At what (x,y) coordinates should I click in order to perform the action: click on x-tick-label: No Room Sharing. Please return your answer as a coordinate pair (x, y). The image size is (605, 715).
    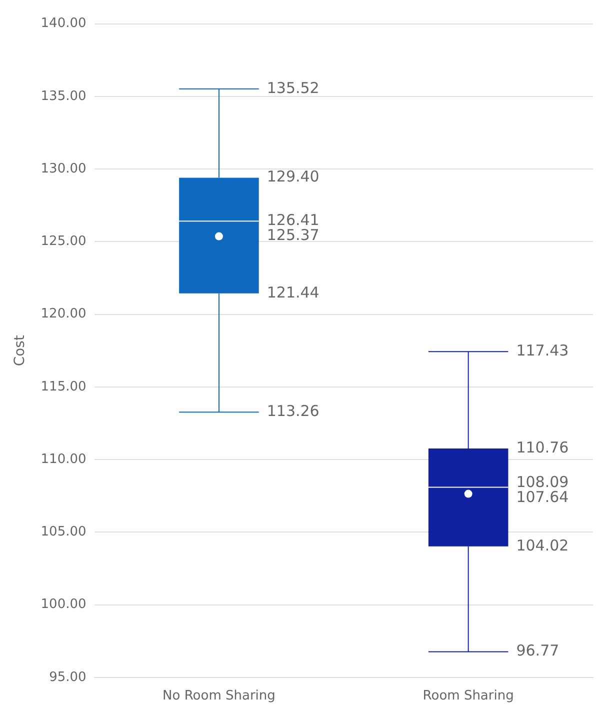
    Looking at the image, I should click on (219, 696).